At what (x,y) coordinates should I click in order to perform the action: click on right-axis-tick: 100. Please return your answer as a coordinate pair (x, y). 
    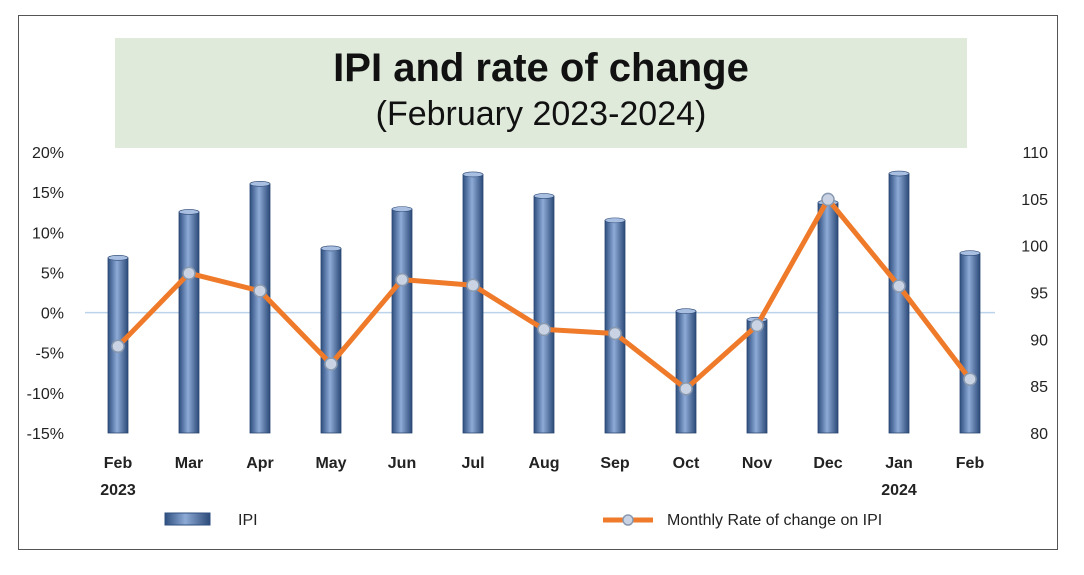
    Looking at the image, I should click on (1034, 247).